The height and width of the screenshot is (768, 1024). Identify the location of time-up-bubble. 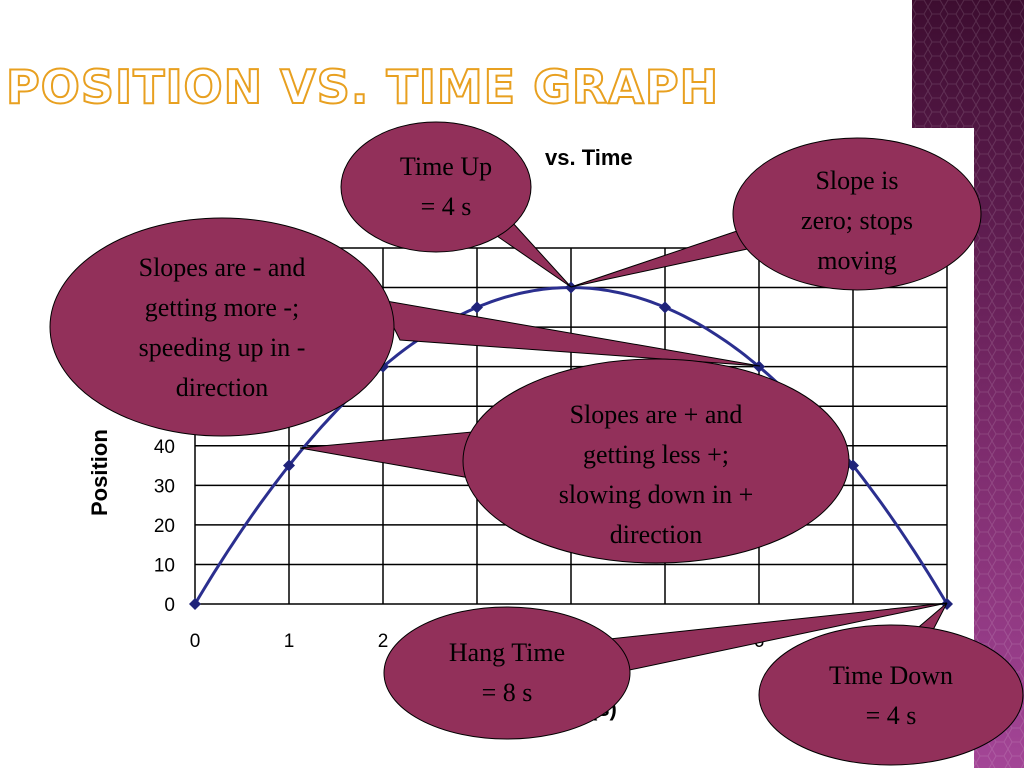
(436, 187).